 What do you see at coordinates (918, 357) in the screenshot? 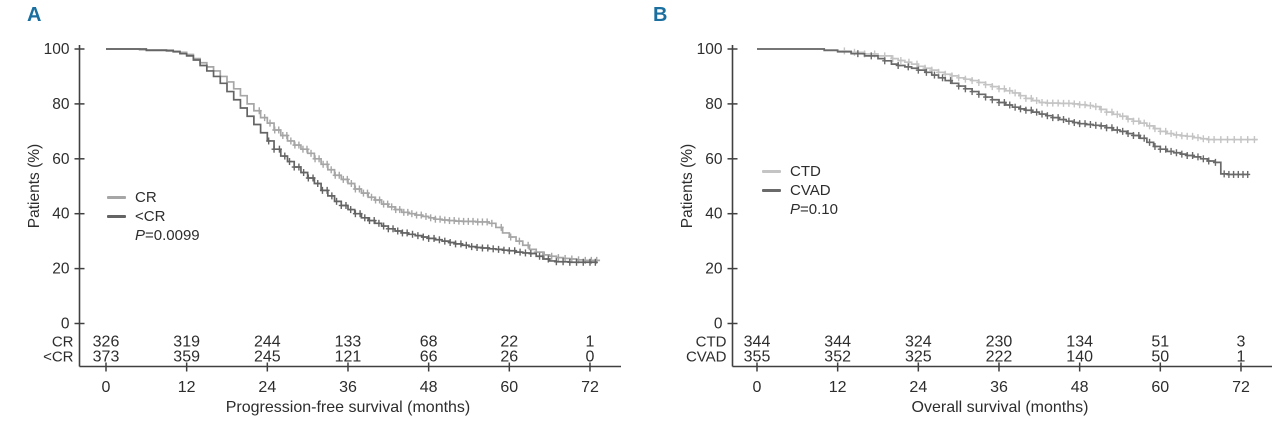
I see `at-risk-value: 325` at bounding box center [918, 357].